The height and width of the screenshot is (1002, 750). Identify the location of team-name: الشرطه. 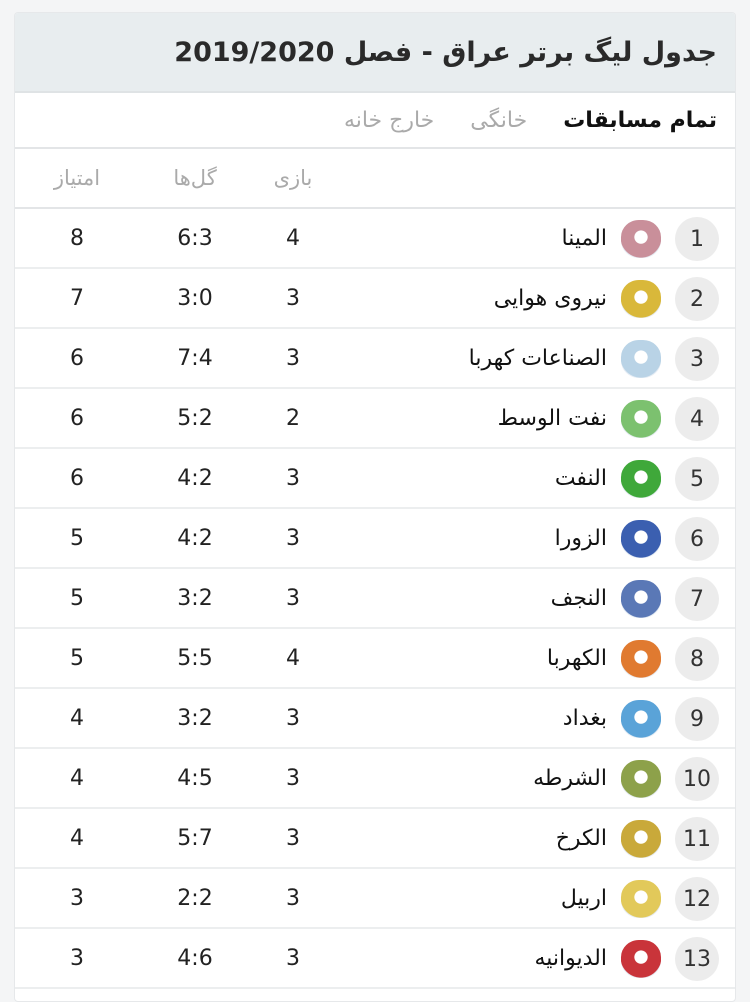
(570, 778).